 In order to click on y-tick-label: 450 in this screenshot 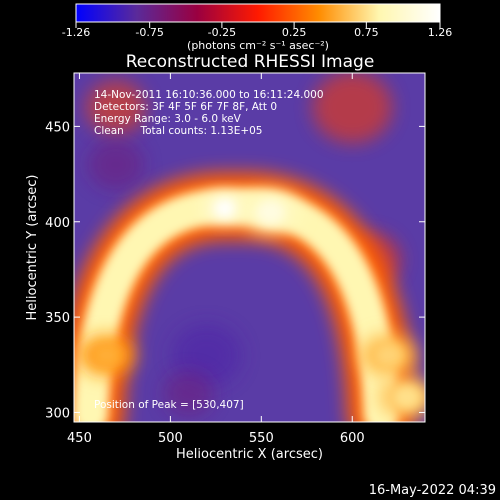, I will do `click(57, 127)`.